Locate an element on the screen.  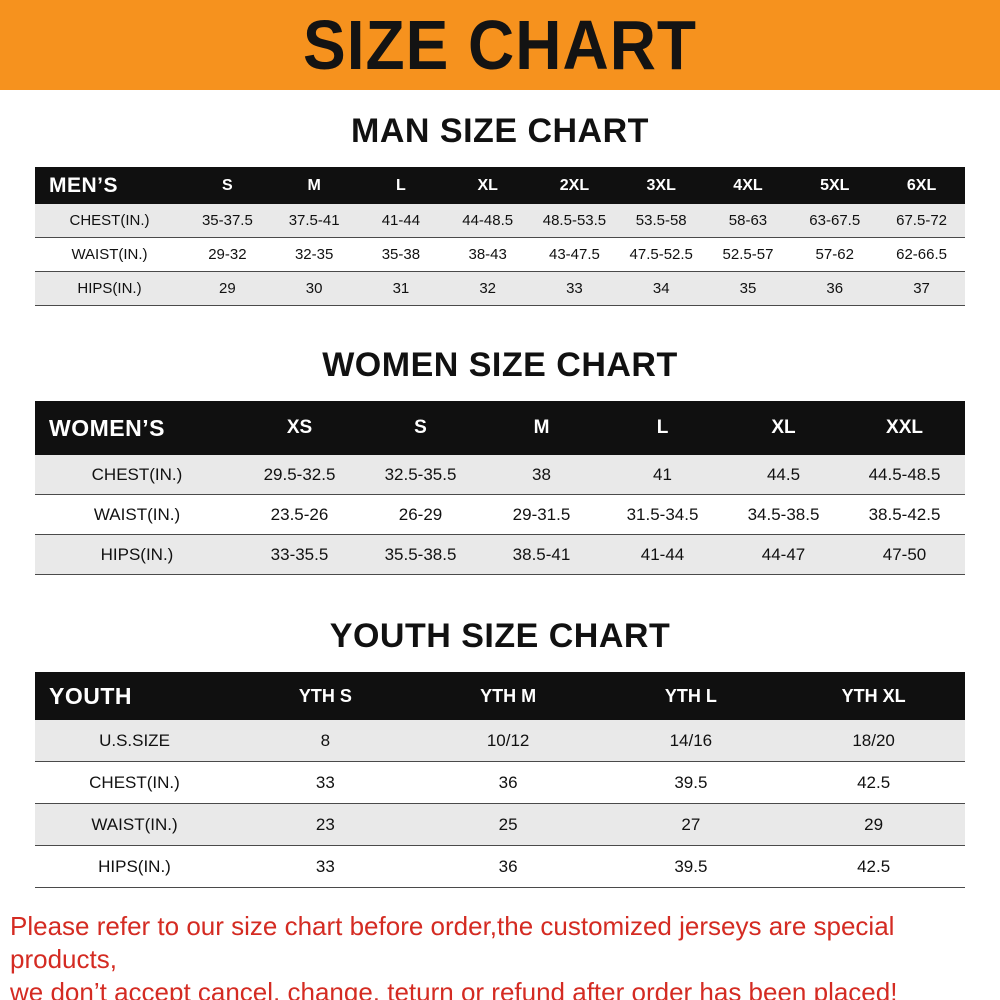
cell-value: 47-50 is located at coordinates (904, 554).